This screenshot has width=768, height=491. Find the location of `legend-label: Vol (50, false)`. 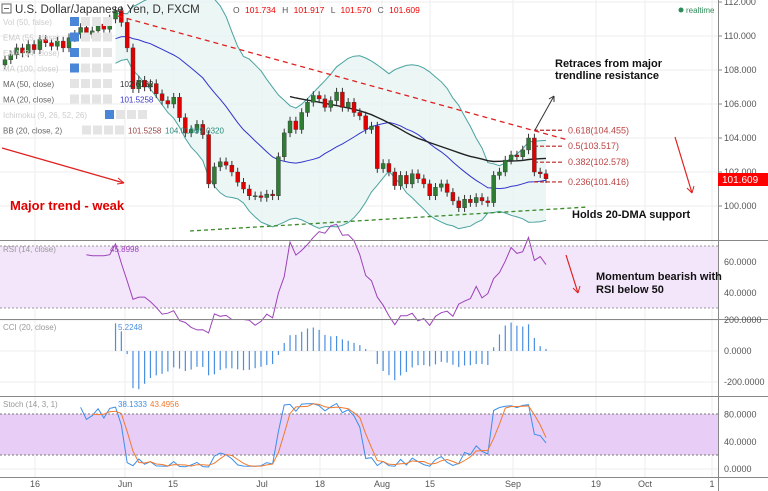

legend-label: Vol (50, false) is located at coordinates (27, 22).